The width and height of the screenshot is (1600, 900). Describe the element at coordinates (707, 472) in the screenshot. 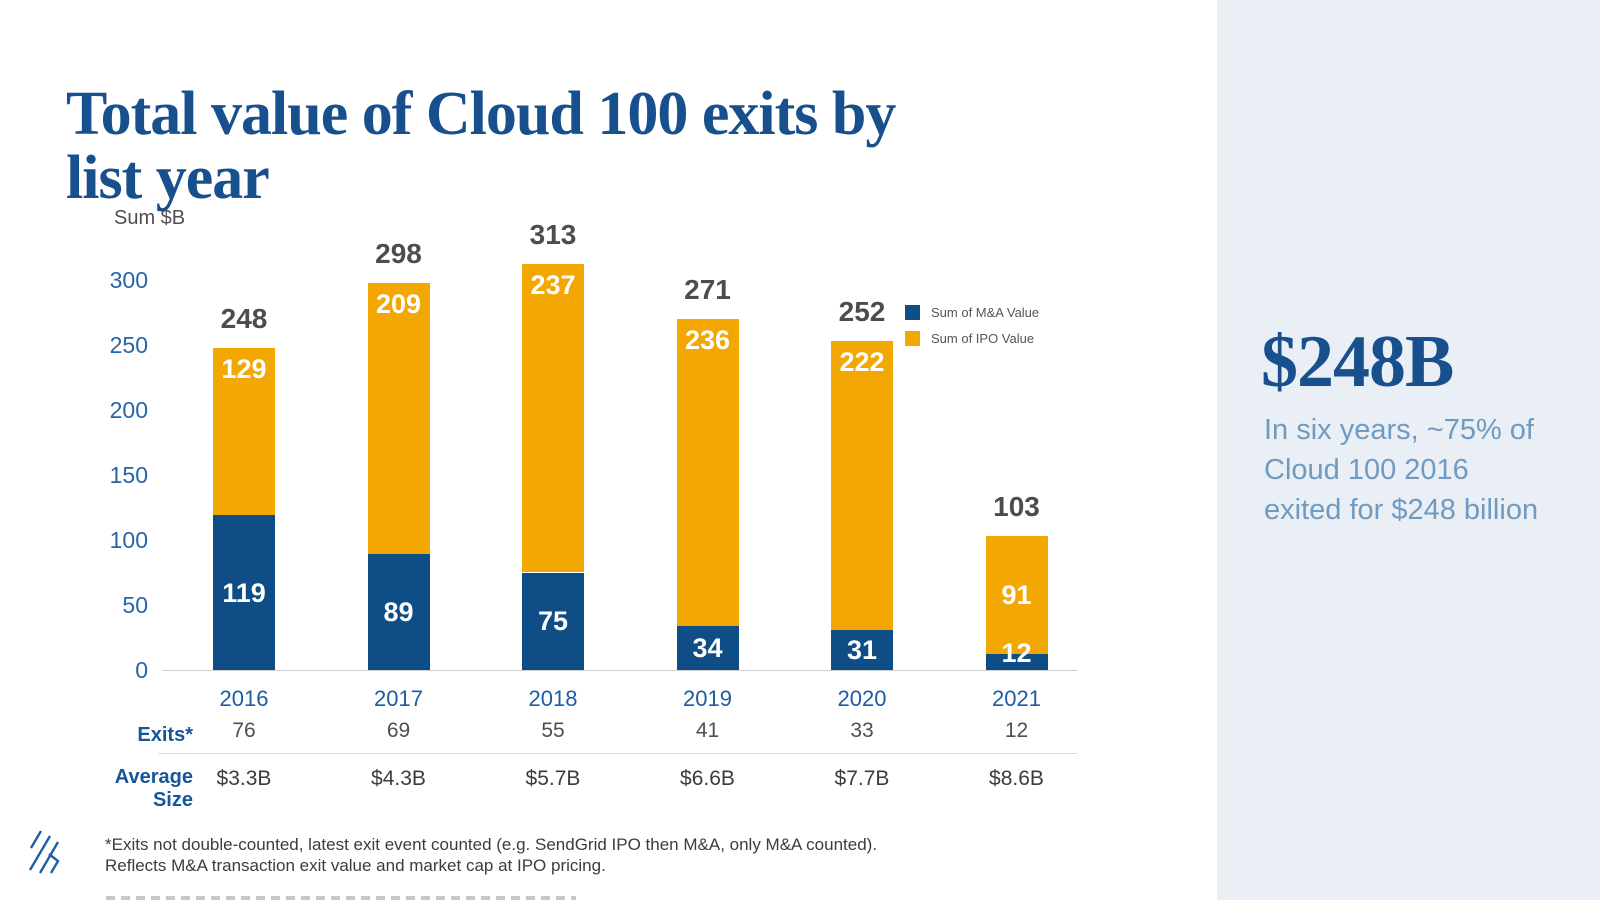

I see `bar-2019-ipo-segment` at that location.